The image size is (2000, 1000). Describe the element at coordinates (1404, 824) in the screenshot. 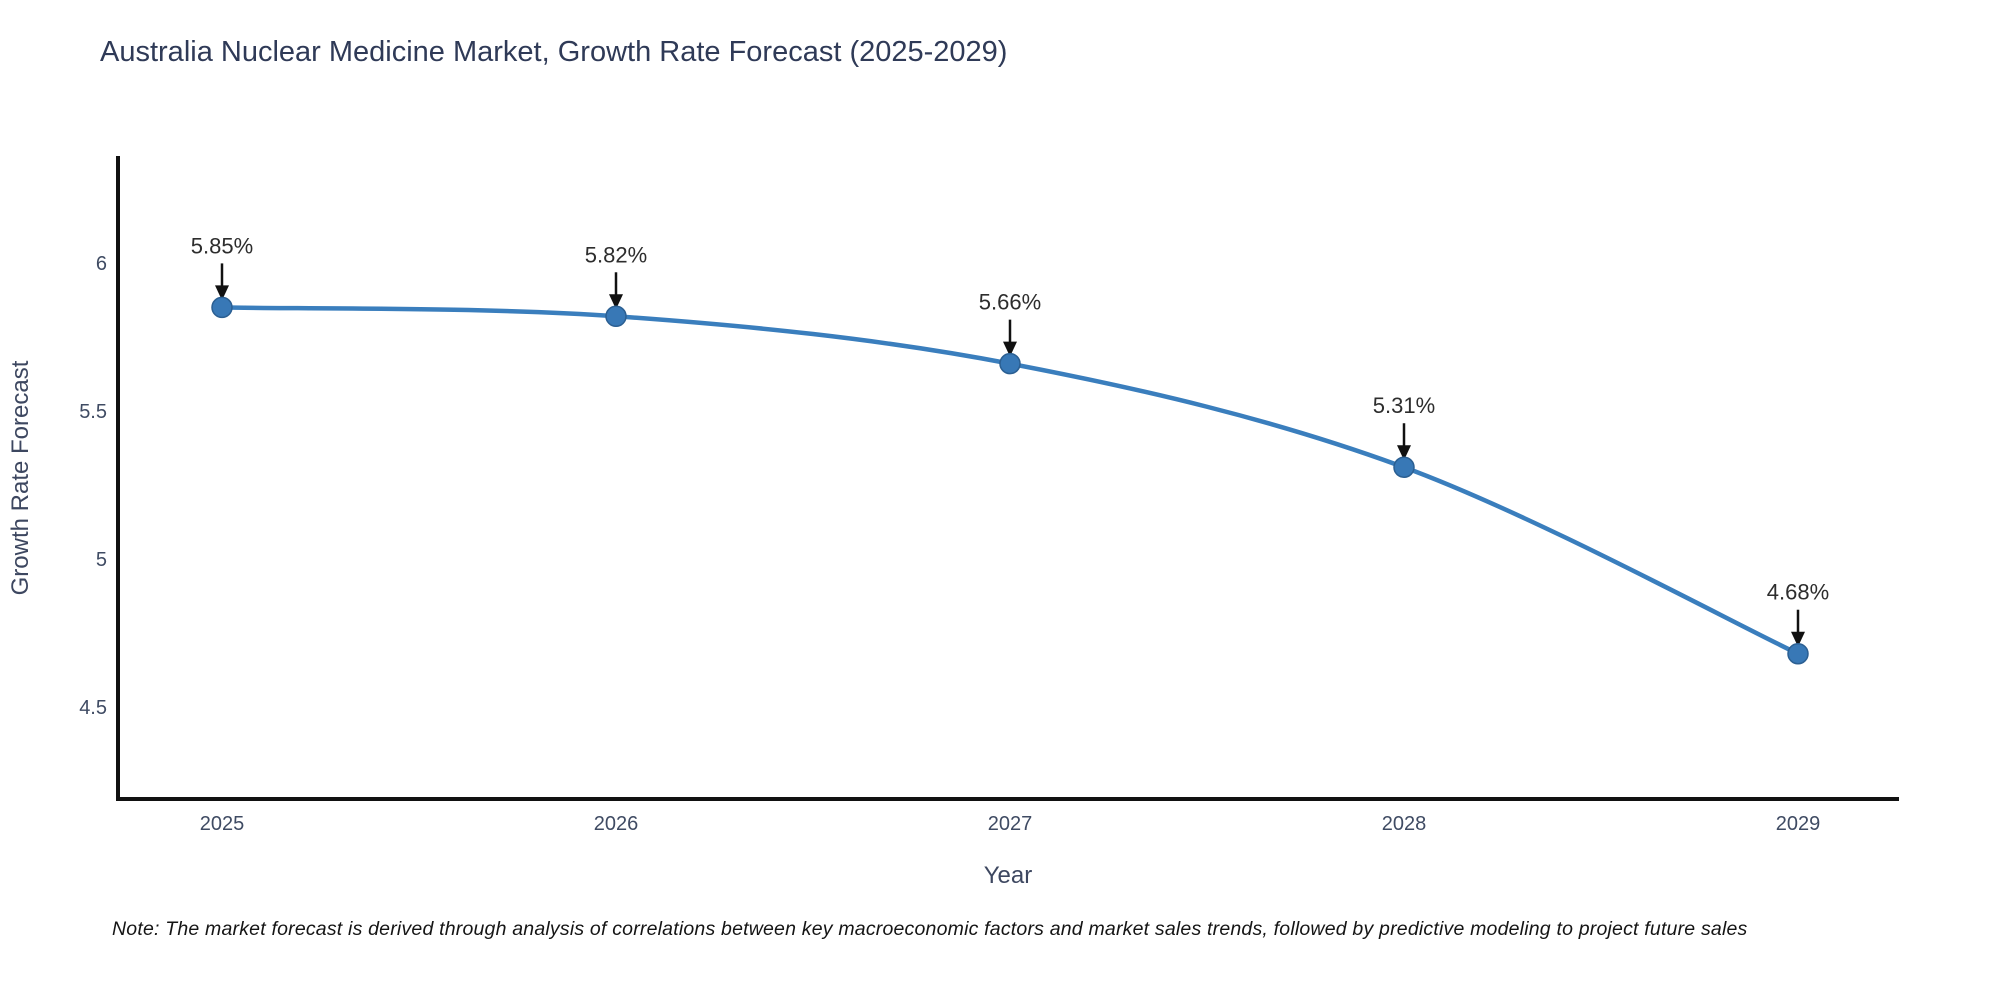

I see `x-tick-label: 2028` at that location.